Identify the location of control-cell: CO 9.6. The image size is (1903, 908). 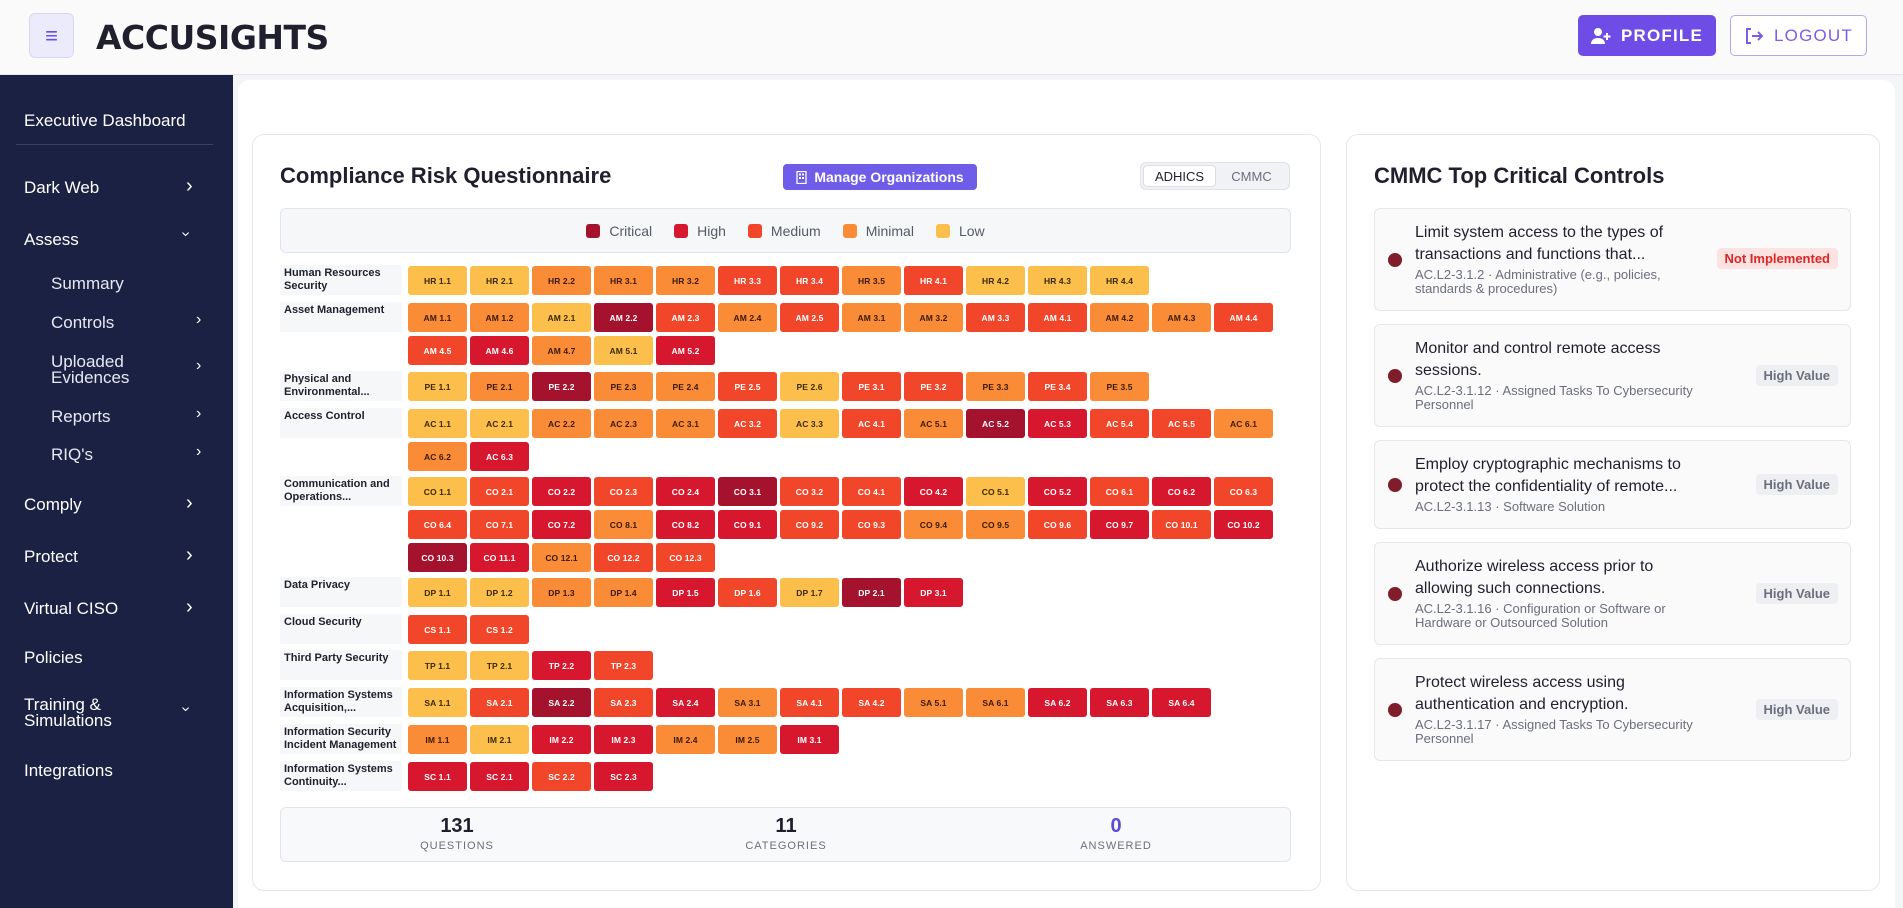
(1057, 524).